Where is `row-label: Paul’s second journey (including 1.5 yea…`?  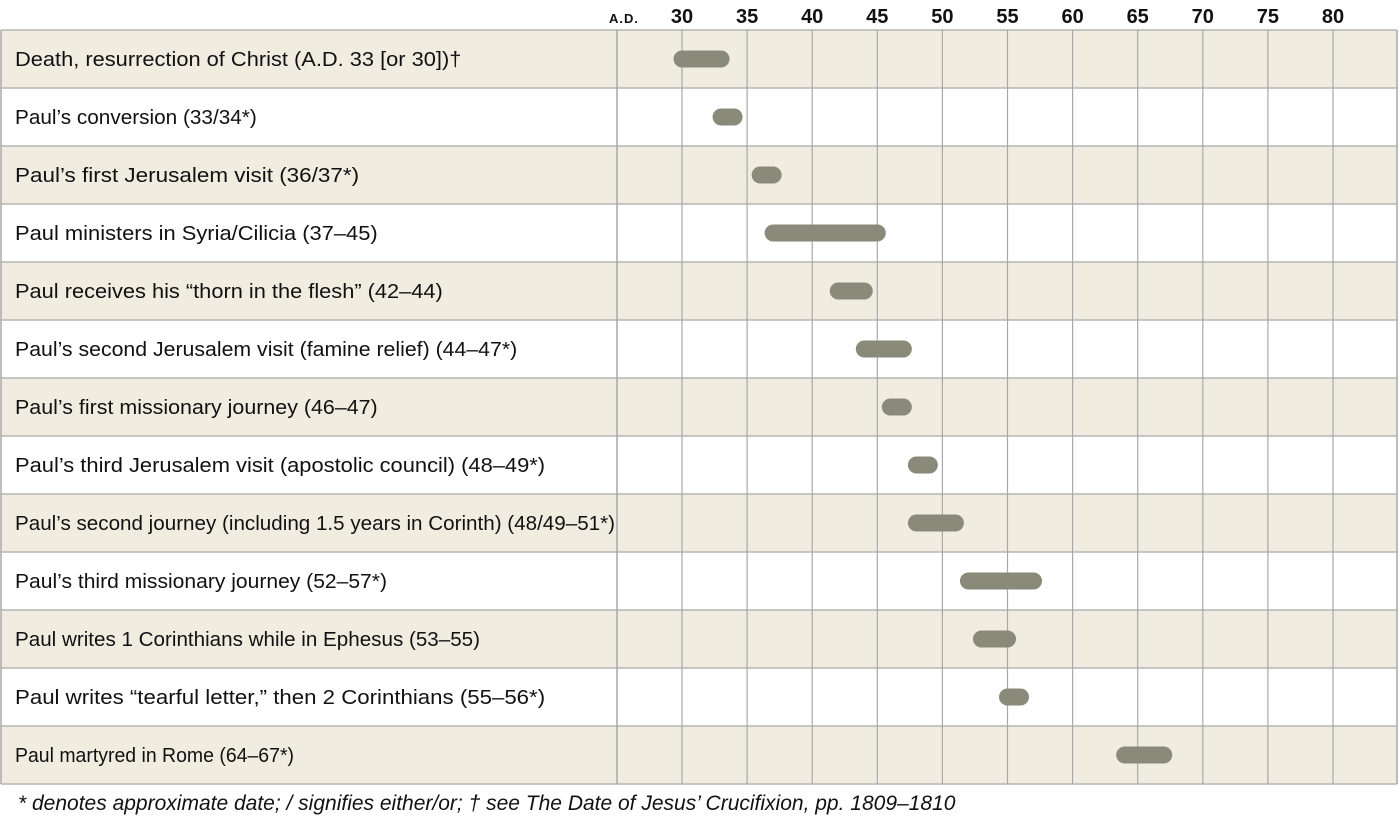
row-label: Paul’s second journey (including 1.5 yea… is located at coordinates (315, 524).